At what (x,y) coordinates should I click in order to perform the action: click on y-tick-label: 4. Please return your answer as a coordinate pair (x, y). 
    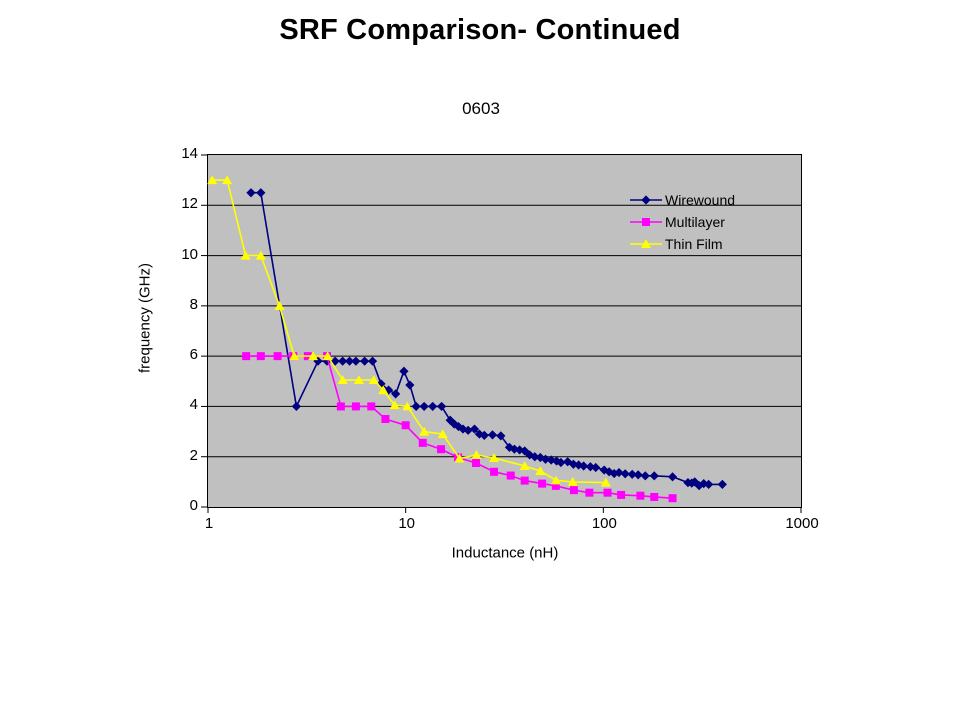
    Looking at the image, I should click on (193, 405).